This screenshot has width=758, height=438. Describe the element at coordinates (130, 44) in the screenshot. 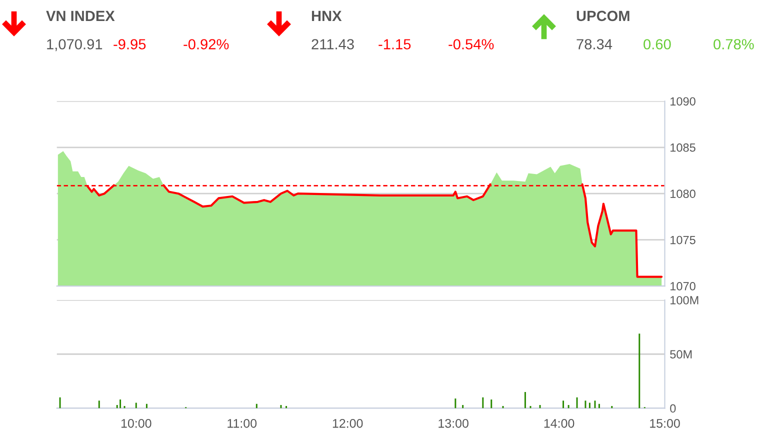

I see `text: -9.95` at that location.